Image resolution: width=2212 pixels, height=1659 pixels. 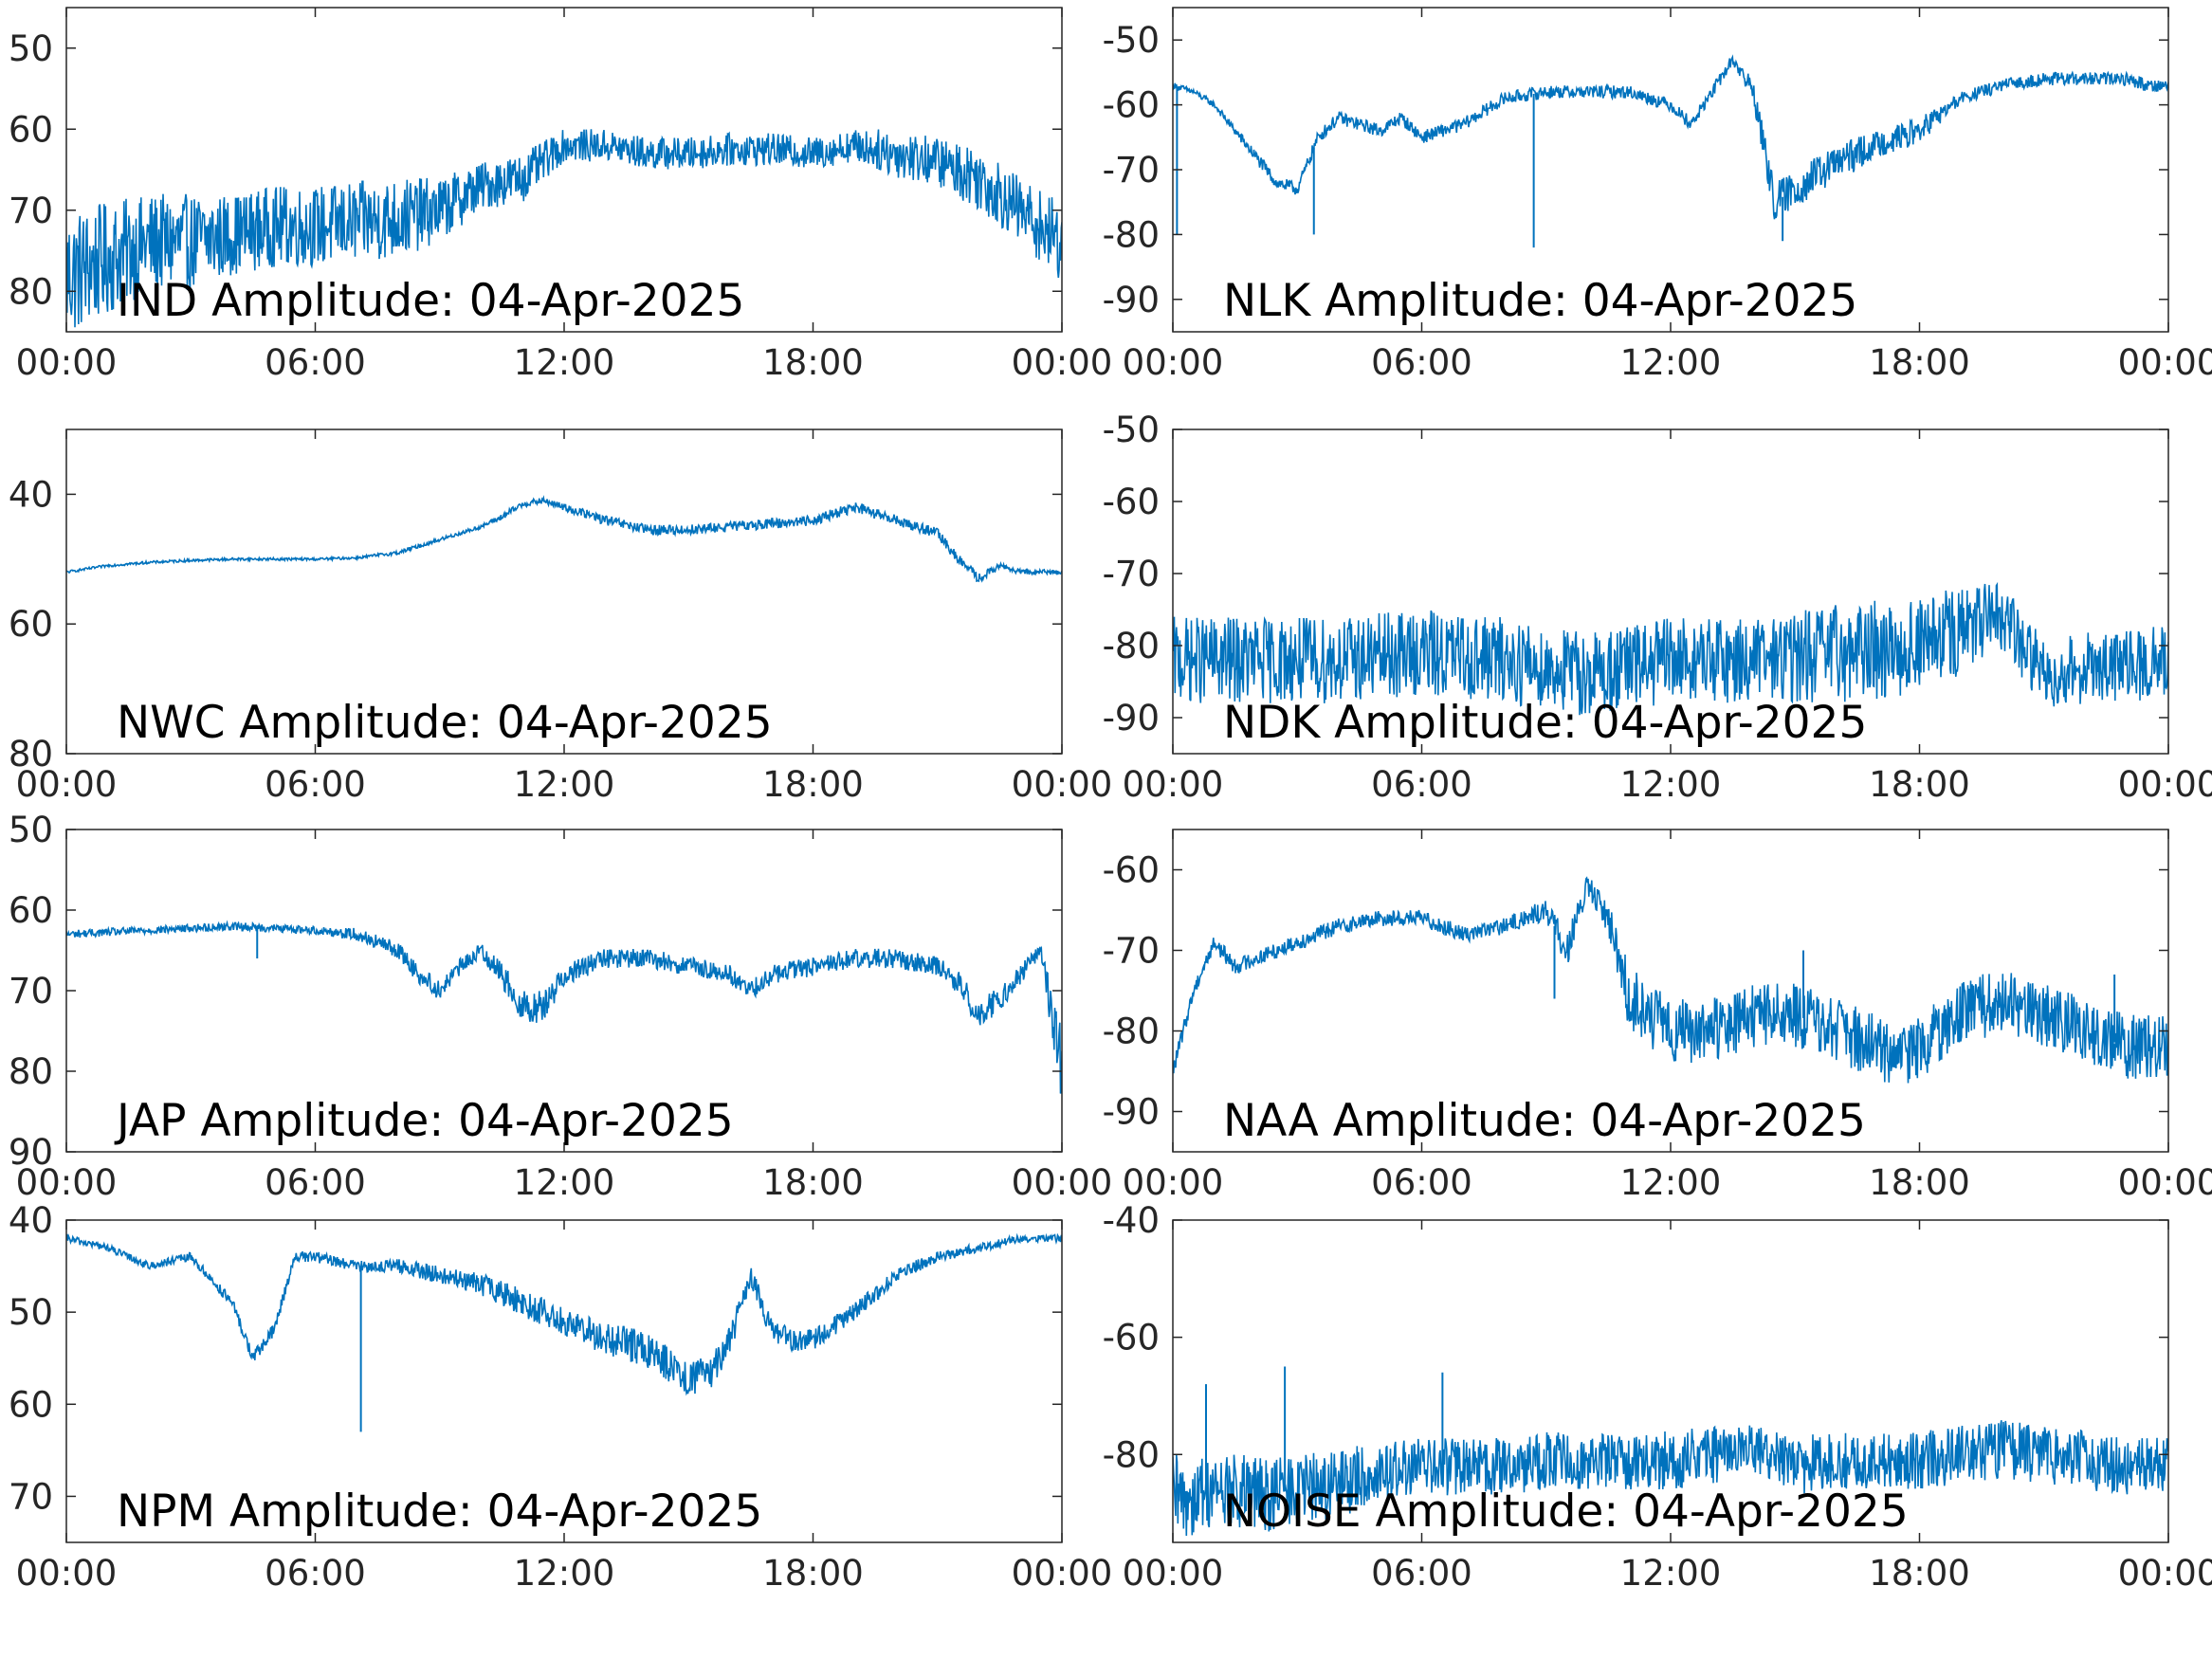 What do you see at coordinates (445, 723) in the screenshot?
I see `panel-title: NWC Amplitude: 04-Apr-2025` at bounding box center [445, 723].